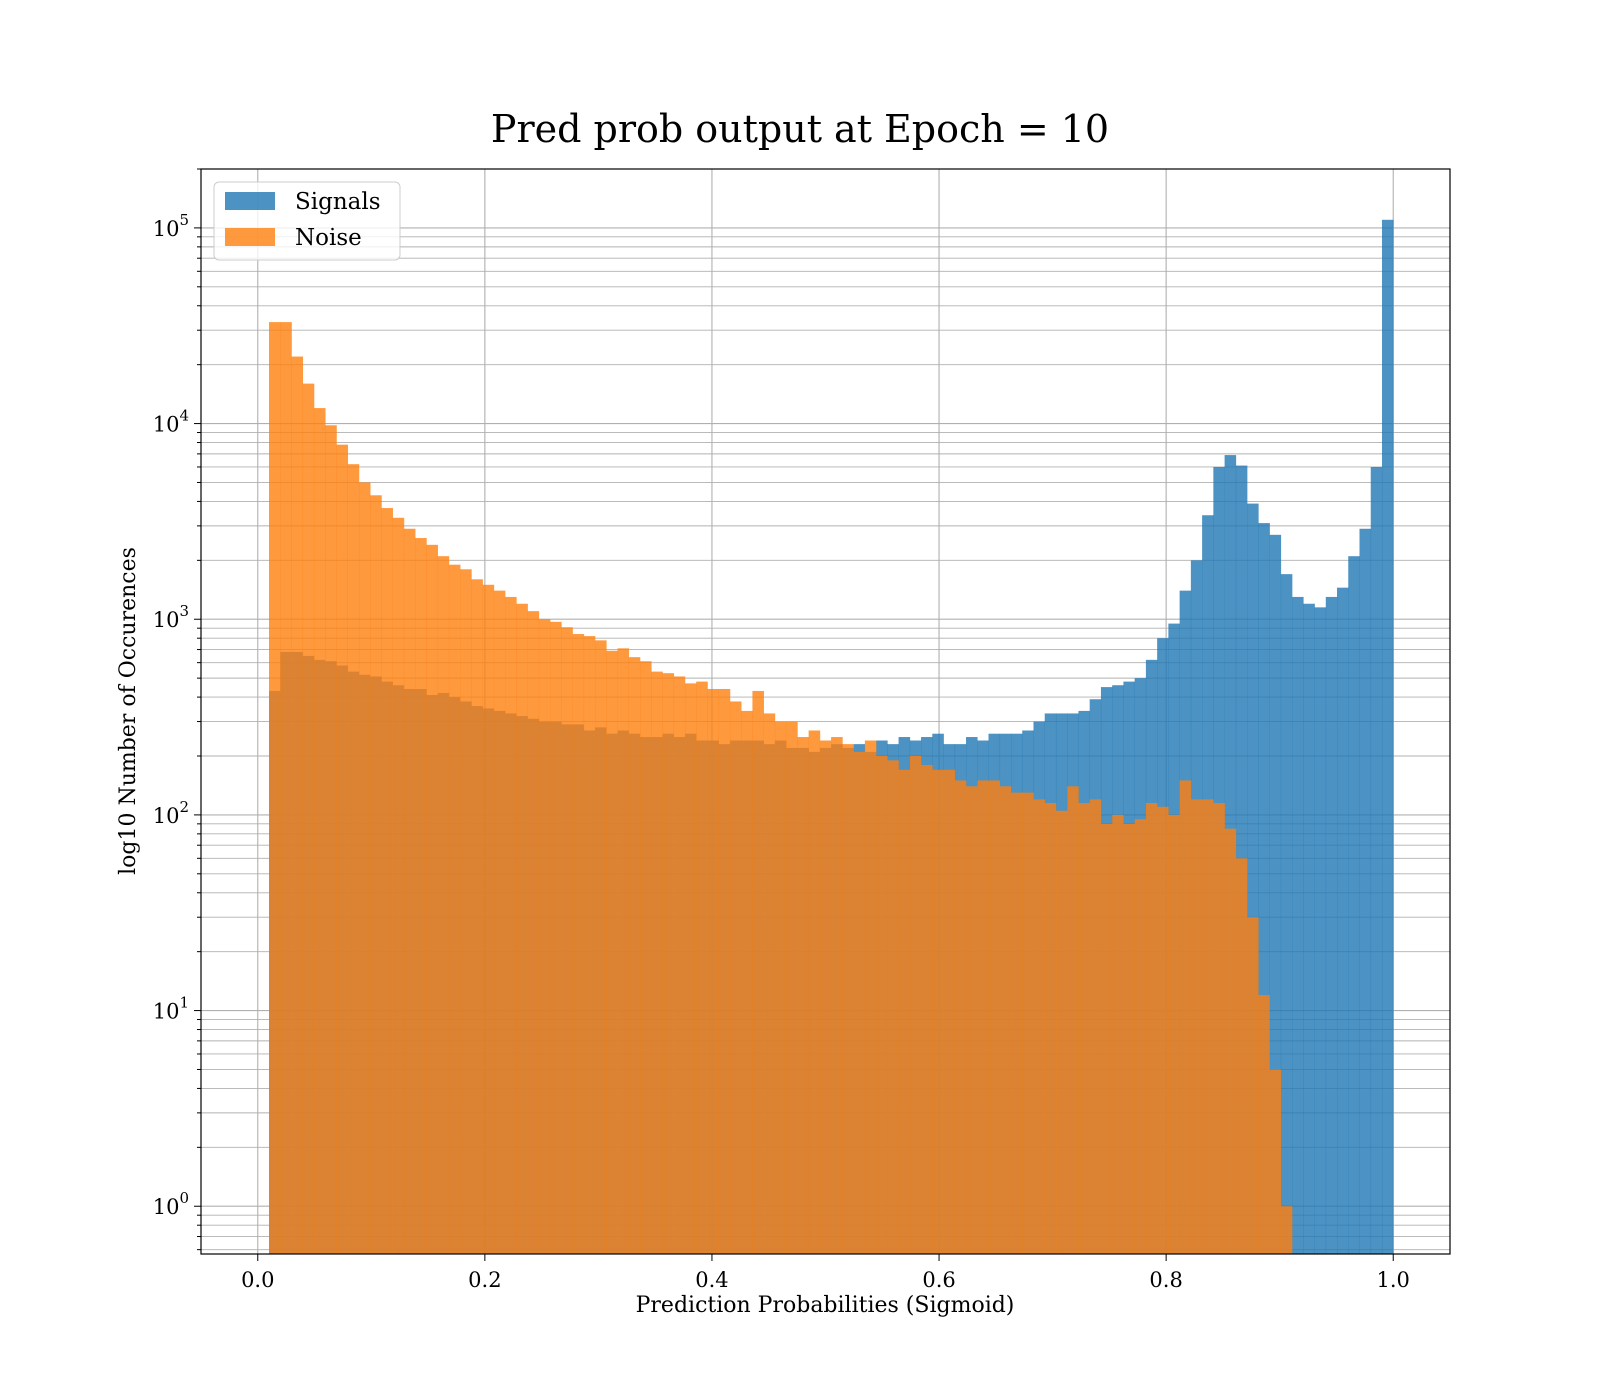 This screenshot has width=1600, height=1400. Describe the element at coordinates (800, 129) in the screenshot. I see `chart-title: Pred prob output at Epoch = 10` at that location.